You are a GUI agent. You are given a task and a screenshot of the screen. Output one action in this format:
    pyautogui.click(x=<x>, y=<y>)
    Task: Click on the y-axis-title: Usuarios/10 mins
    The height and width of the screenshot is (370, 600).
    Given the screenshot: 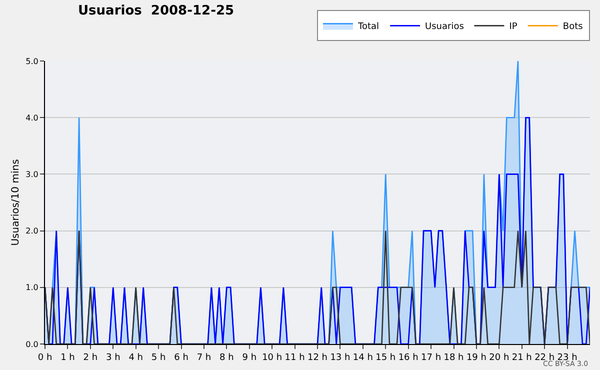 What is the action you would take?
    pyautogui.click(x=16, y=202)
    